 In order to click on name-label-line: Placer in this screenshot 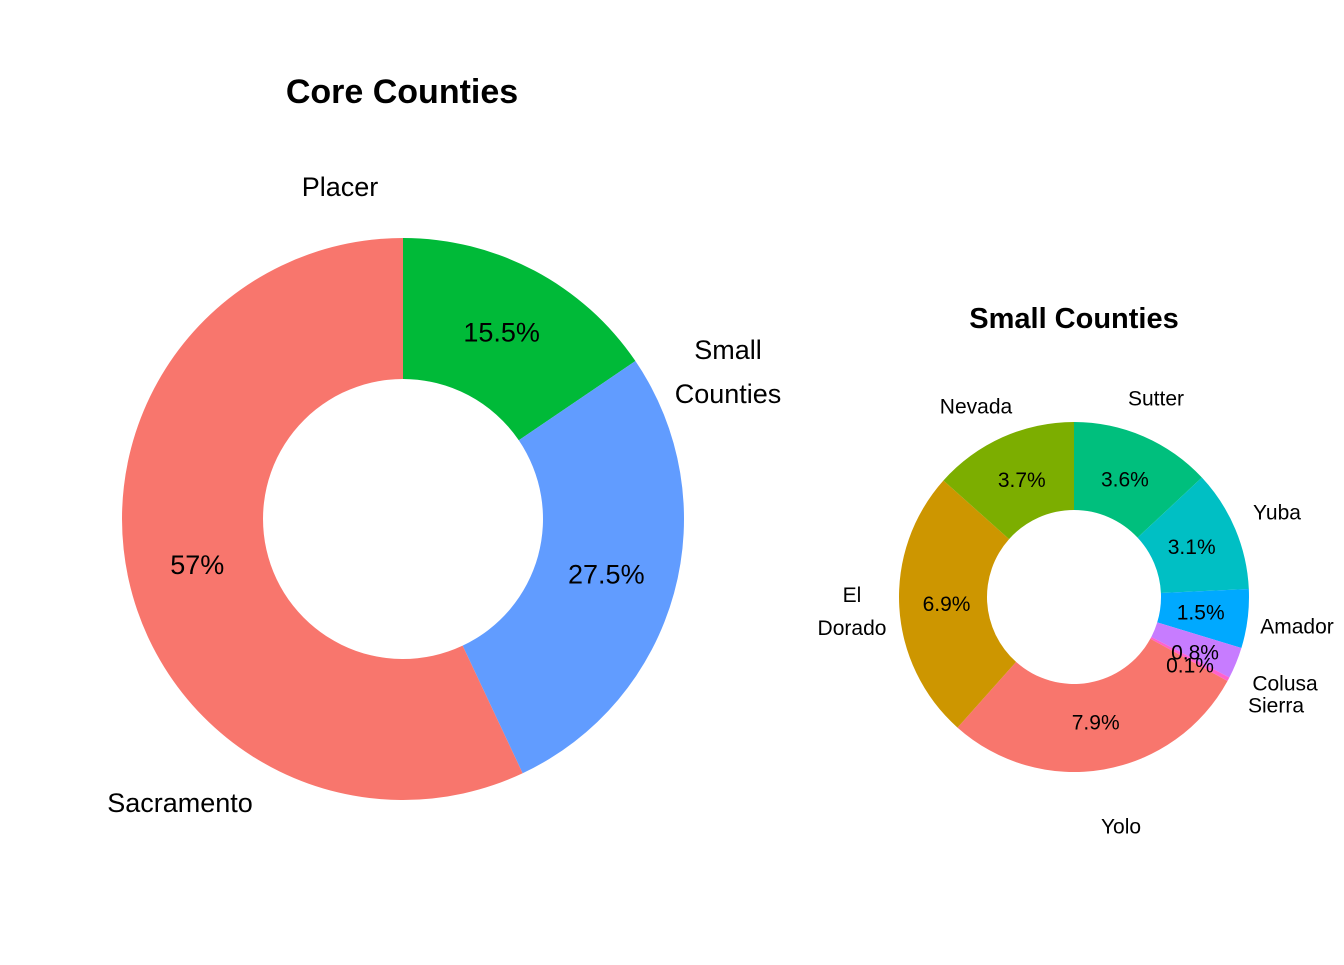, I will do `click(340, 187)`.